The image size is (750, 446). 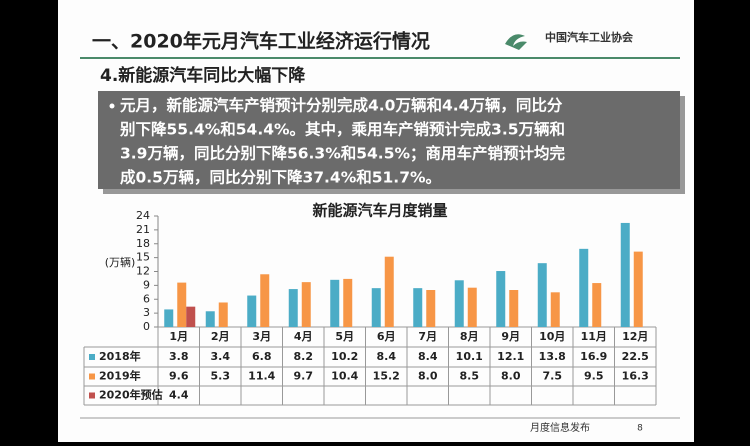 What do you see at coordinates (640, 429) in the screenshot?
I see `page-number: 8` at bounding box center [640, 429].